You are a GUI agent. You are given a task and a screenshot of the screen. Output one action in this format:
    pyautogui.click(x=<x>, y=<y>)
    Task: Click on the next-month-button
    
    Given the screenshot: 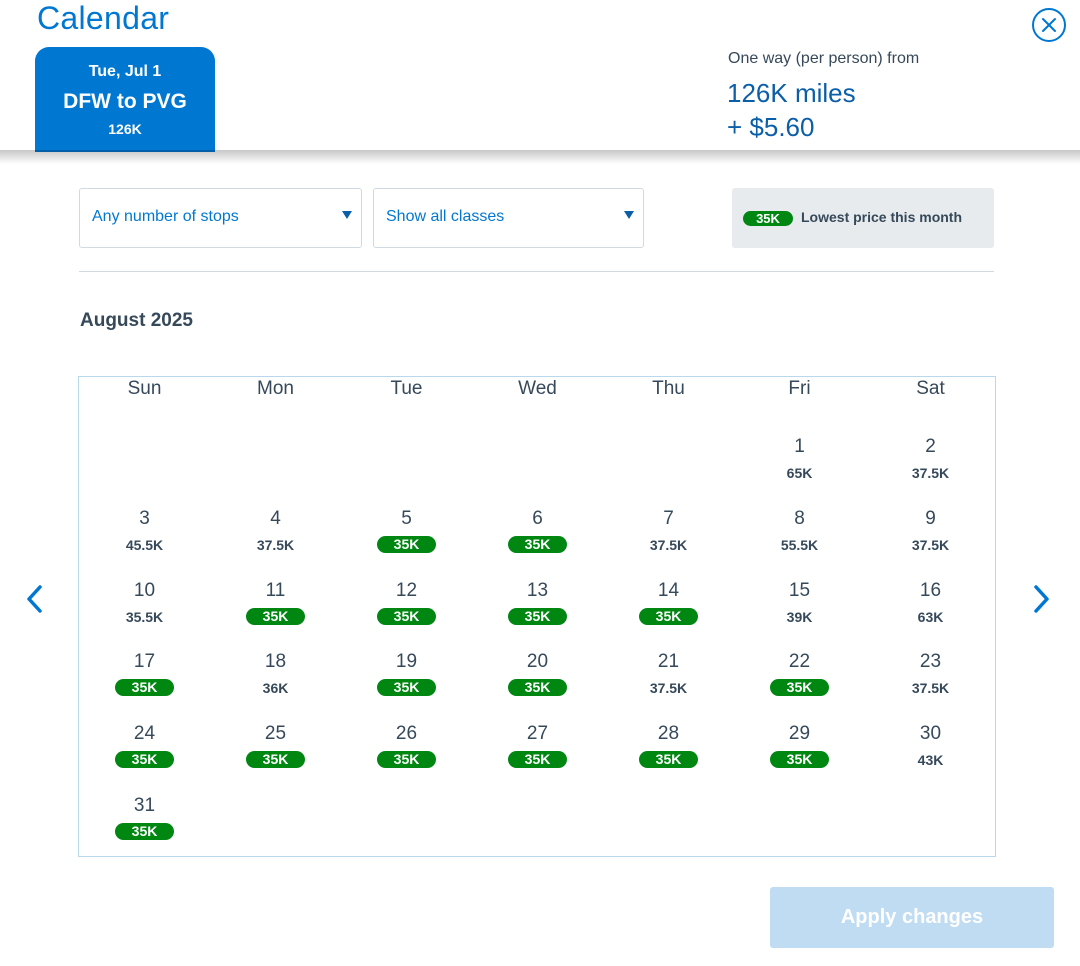 What is the action you would take?
    pyautogui.click(x=1041, y=599)
    